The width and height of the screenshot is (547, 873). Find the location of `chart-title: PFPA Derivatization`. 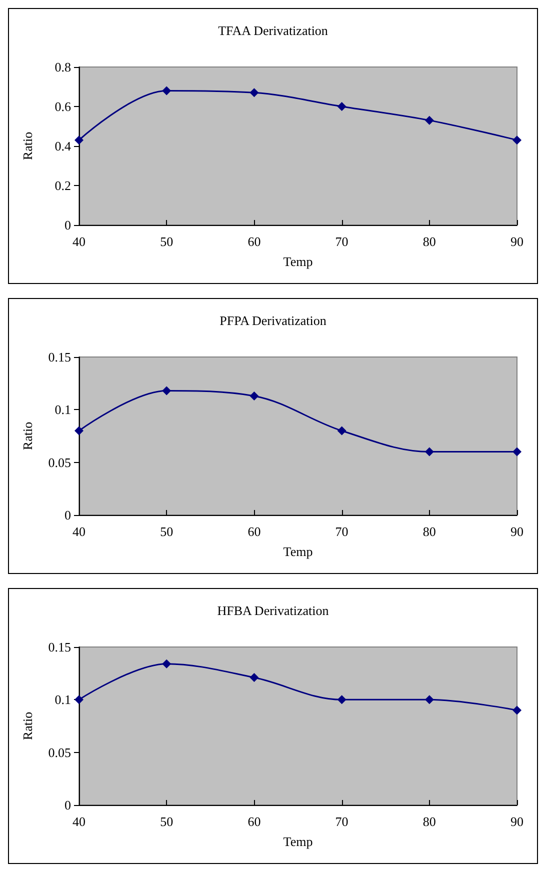

chart-title: PFPA Derivatization is located at coordinates (273, 320).